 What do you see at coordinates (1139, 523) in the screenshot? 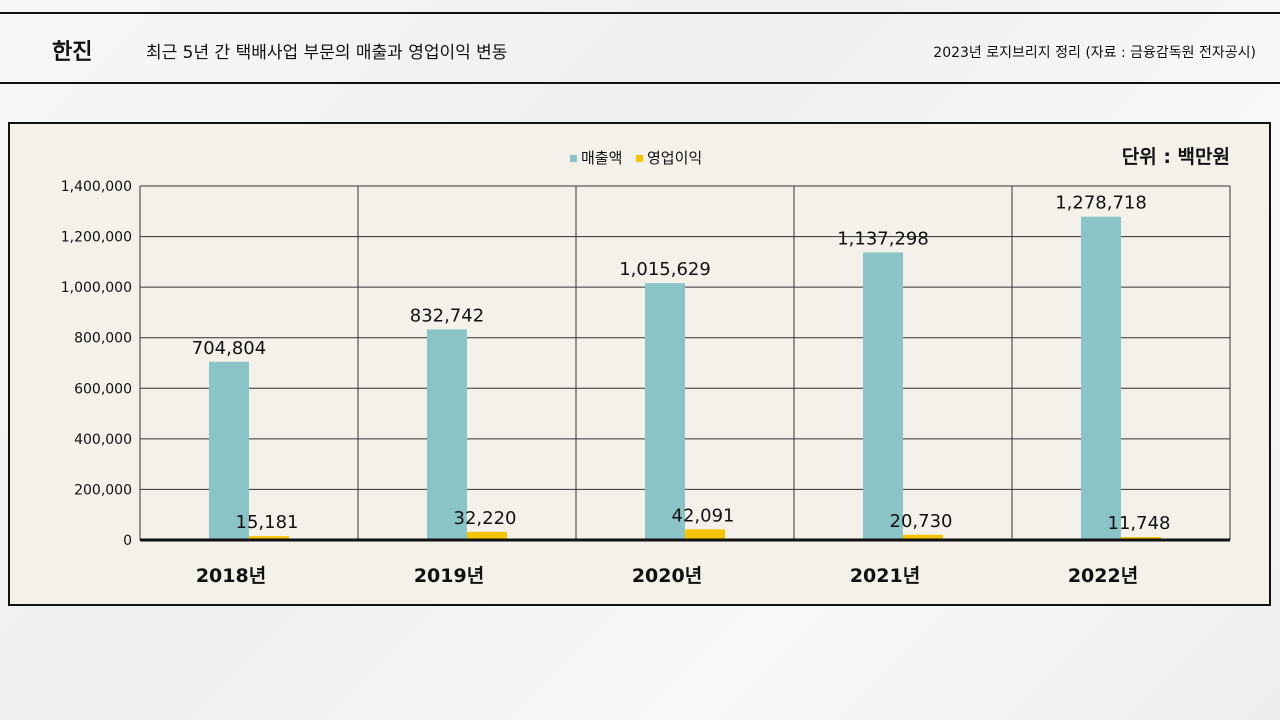
I see `data-label-profit: 11,748` at bounding box center [1139, 523].